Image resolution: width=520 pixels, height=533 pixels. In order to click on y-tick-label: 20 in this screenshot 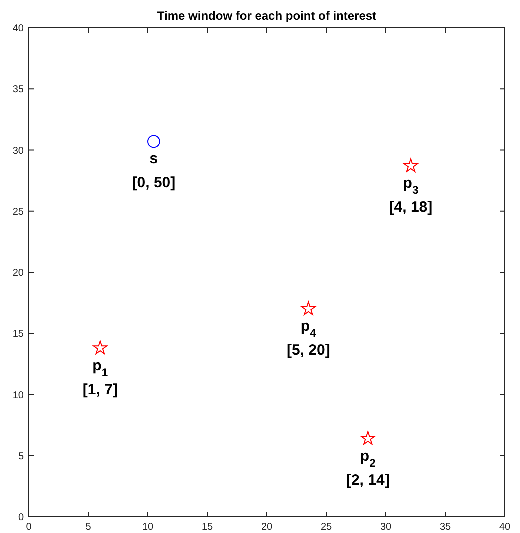, I will do `click(18, 273)`.